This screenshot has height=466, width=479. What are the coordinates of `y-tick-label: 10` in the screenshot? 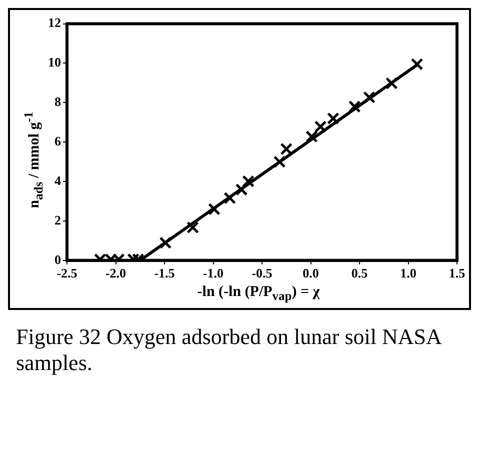 It's located at (54, 62).